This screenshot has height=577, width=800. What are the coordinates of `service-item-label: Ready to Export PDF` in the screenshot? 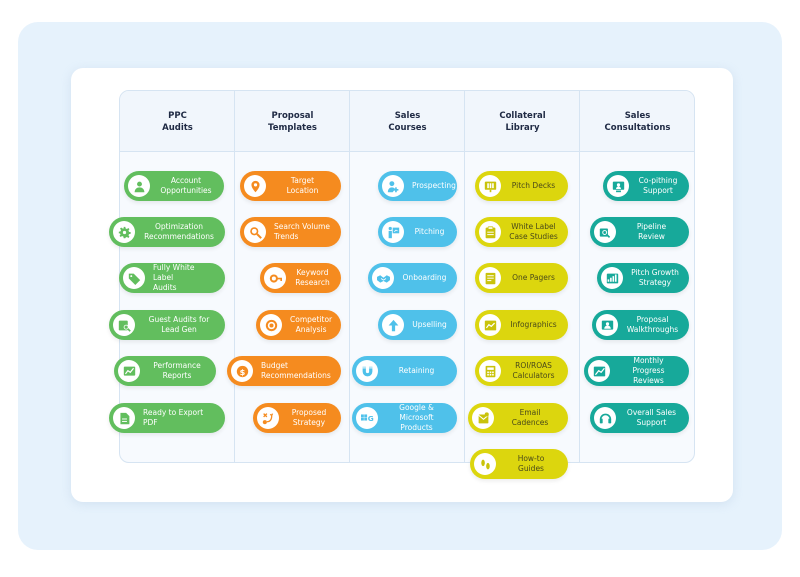 It's located at (173, 417).